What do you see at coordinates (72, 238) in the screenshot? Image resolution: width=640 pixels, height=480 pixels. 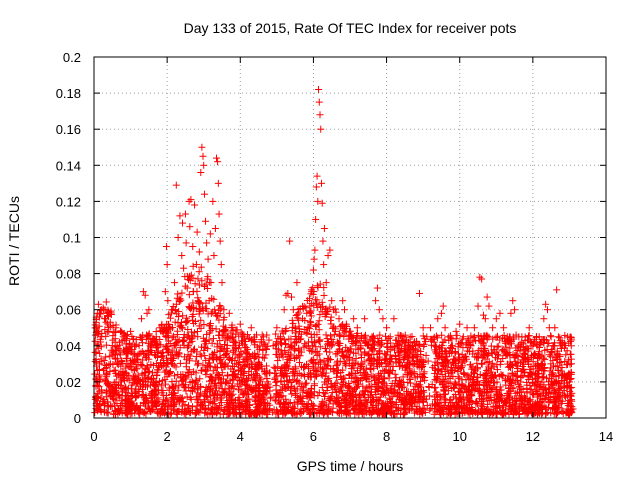 I see `y-tick-label: 0.1` at bounding box center [72, 238].